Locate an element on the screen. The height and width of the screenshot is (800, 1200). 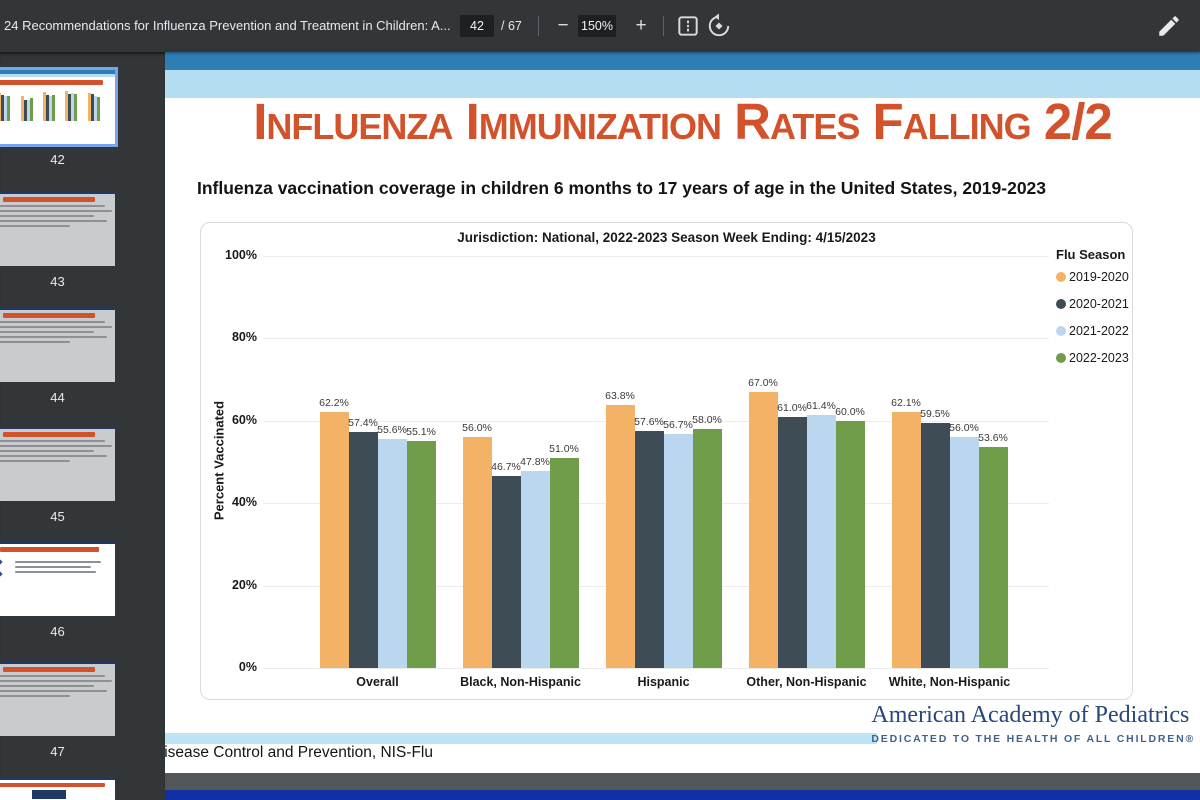
y-tick-label: 20% is located at coordinates (244, 584).